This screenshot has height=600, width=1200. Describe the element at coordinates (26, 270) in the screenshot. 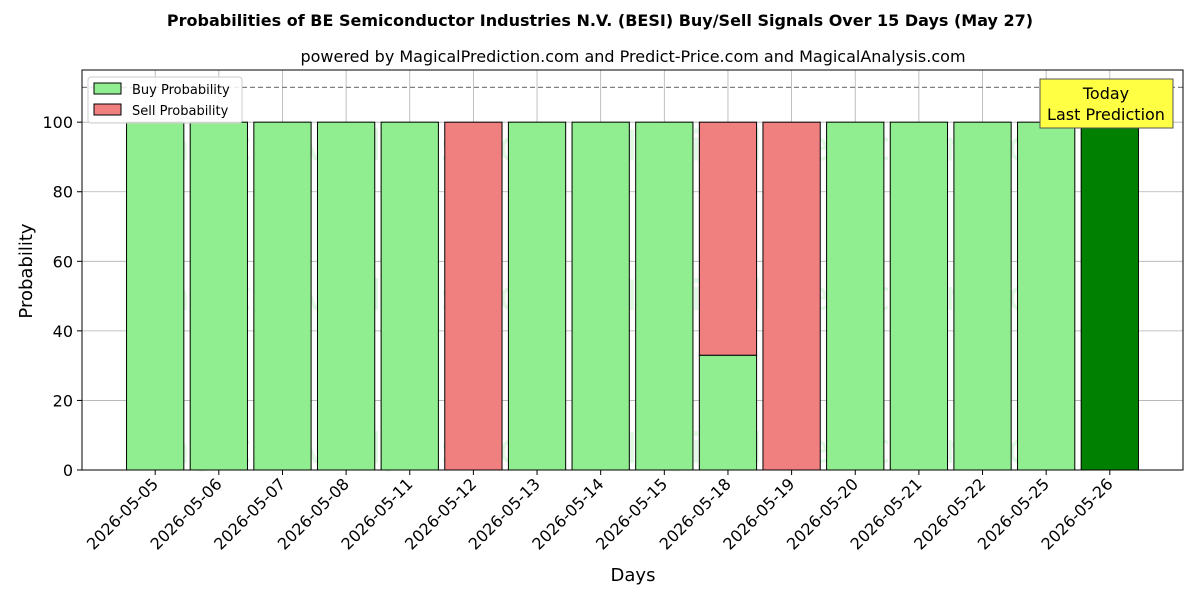

I see `y-axis-label: Probability` at that location.